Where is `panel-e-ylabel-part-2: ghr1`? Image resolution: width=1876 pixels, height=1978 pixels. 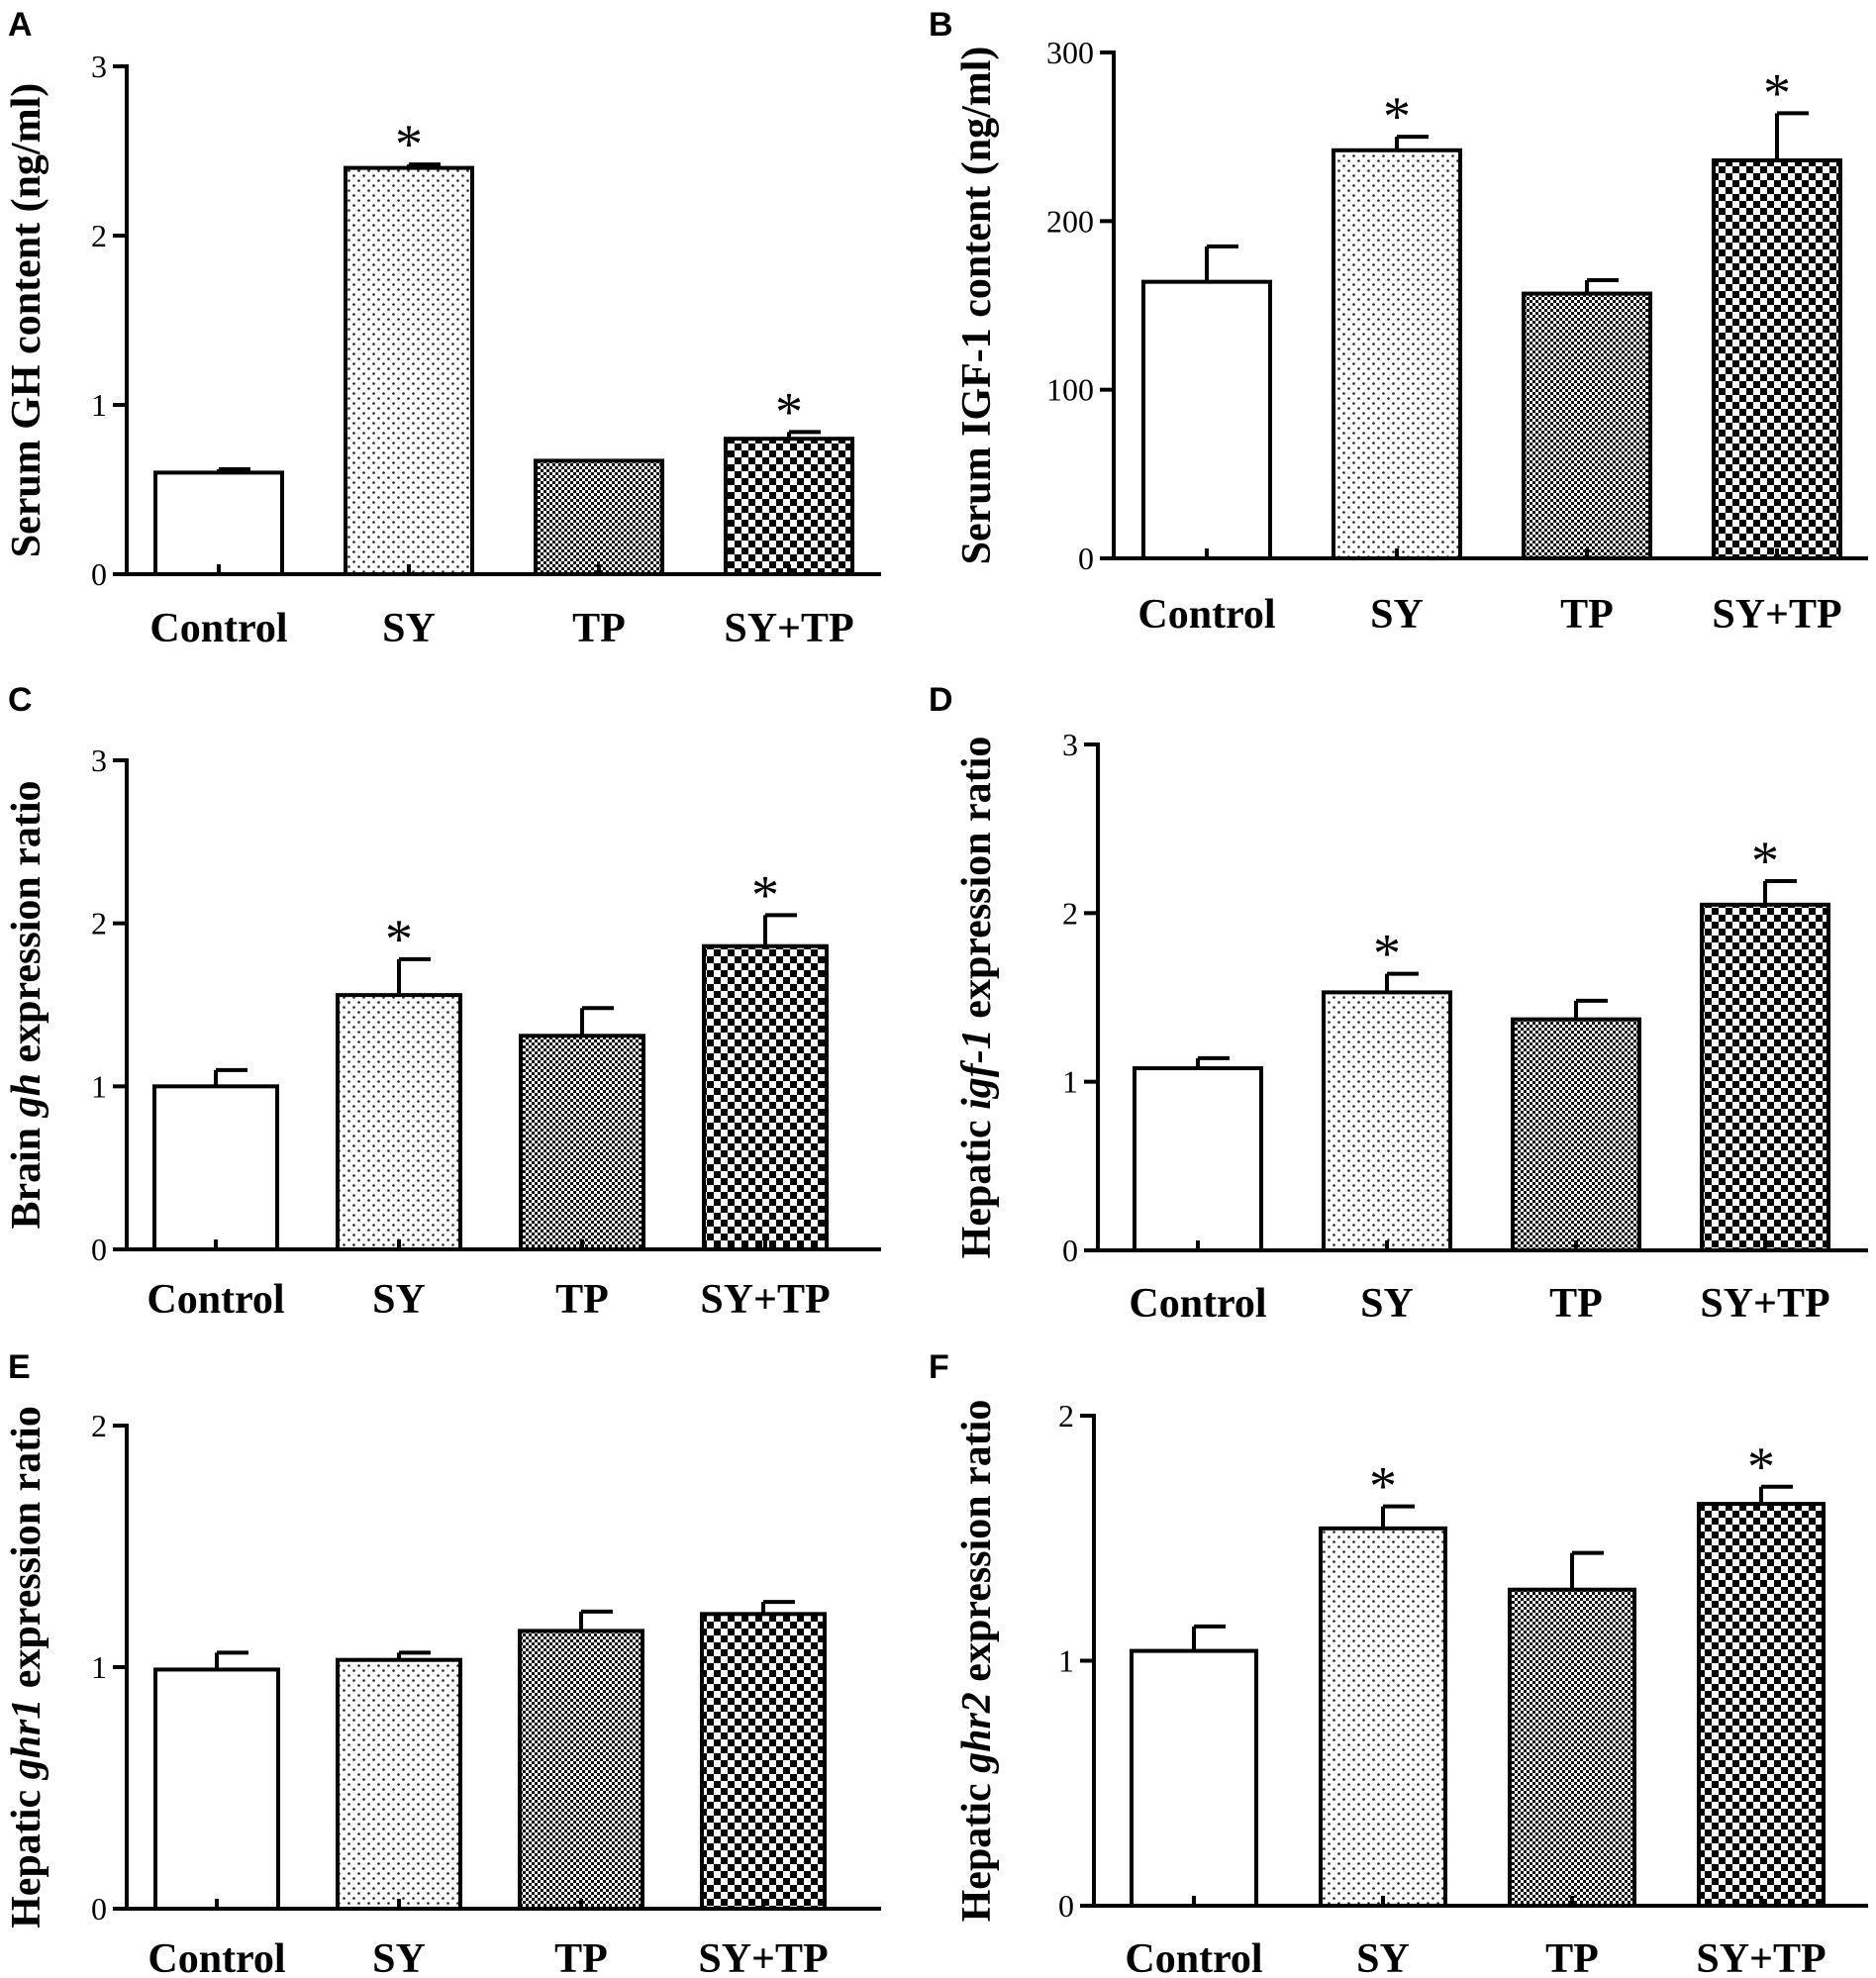 panel-e-ylabel-part-2: ghr1 is located at coordinates (26, 1740).